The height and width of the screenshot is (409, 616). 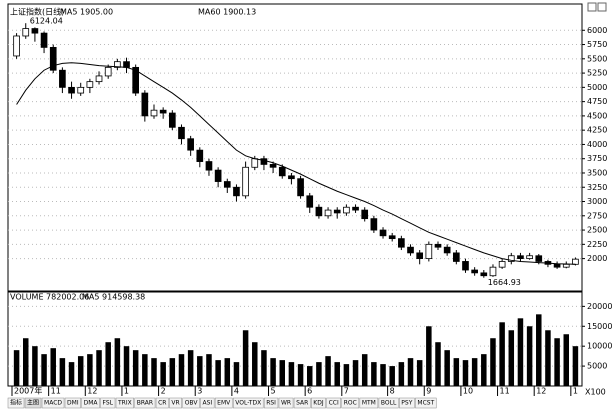 I want to click on tab: BRAR, so click(x=145, y=403).